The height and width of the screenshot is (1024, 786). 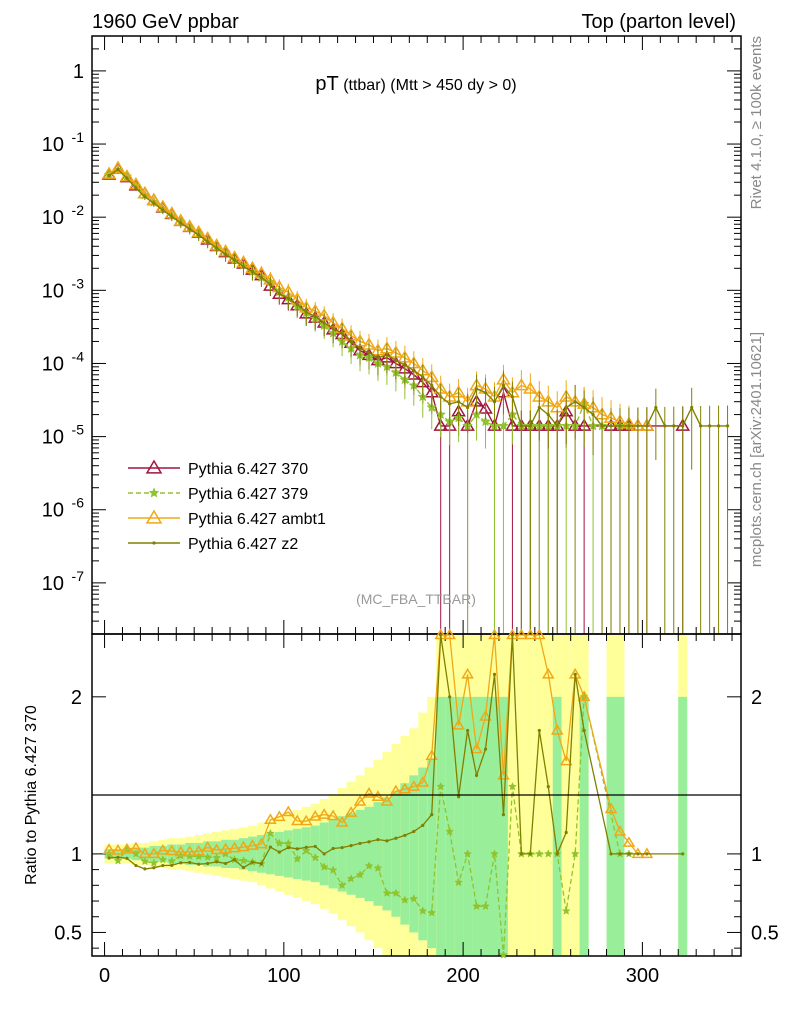 I want to click on x-tick-label: 200, so click(x=462, y=976).